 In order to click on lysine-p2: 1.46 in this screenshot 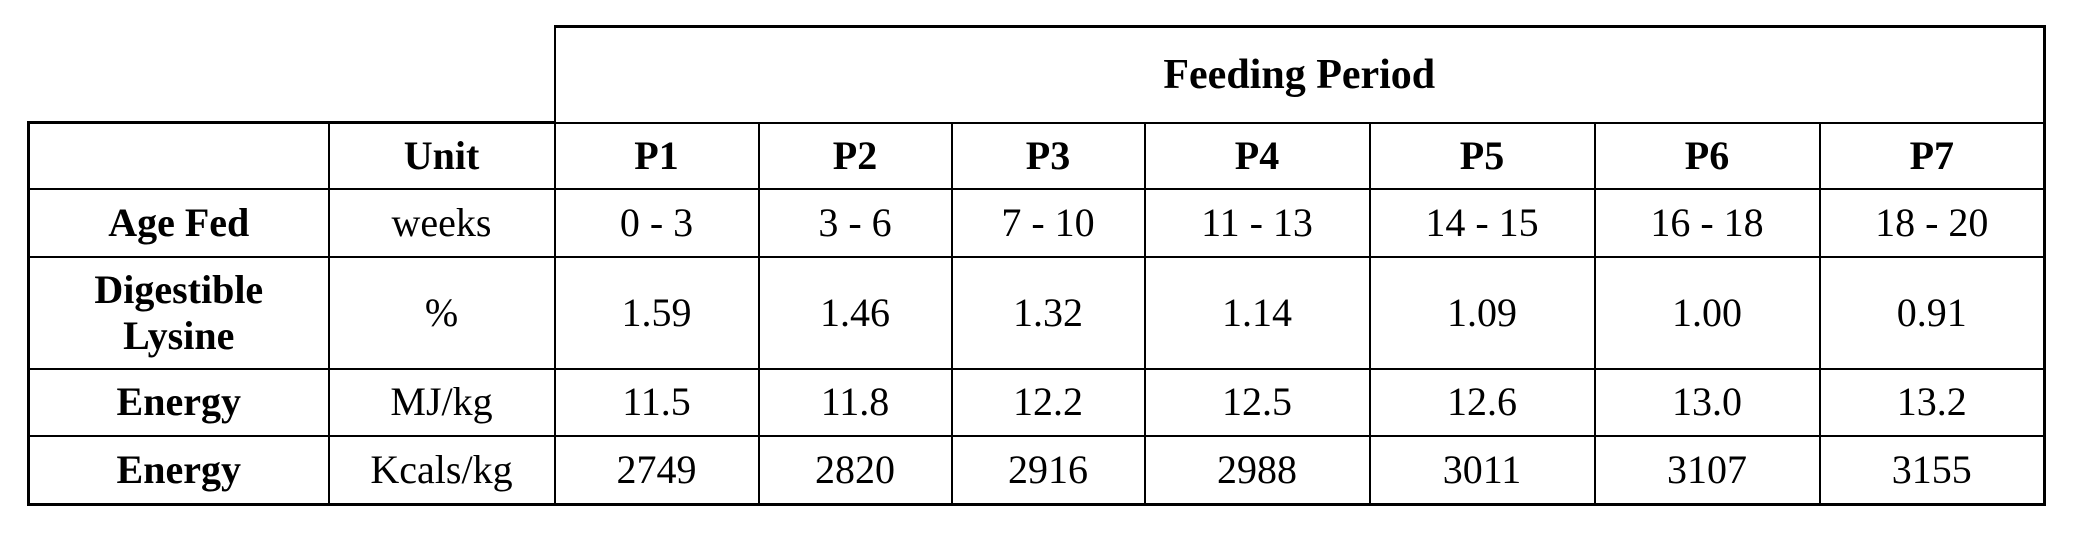, I will do `click(855, 312)`.